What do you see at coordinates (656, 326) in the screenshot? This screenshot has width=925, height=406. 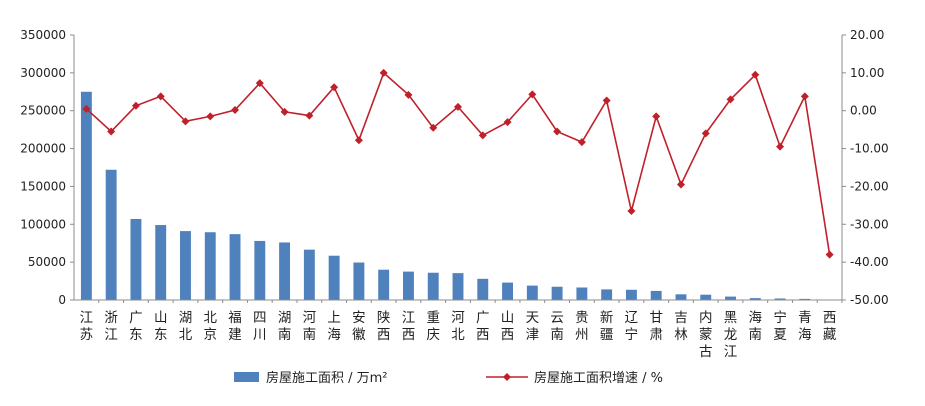 I see `x-category-label: 甘肃` at bounding box center [656, 326].